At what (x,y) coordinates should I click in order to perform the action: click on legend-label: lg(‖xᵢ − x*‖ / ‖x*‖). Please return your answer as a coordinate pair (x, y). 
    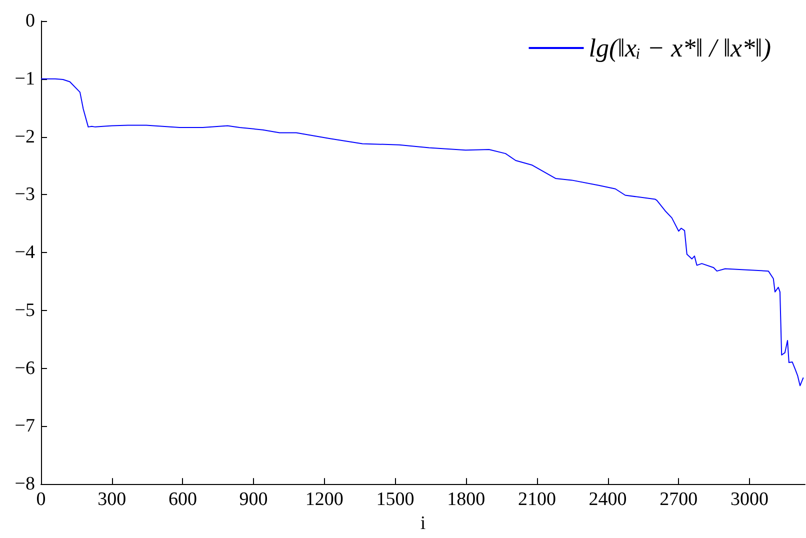
    Looking at the image, I should click on (680, 48).